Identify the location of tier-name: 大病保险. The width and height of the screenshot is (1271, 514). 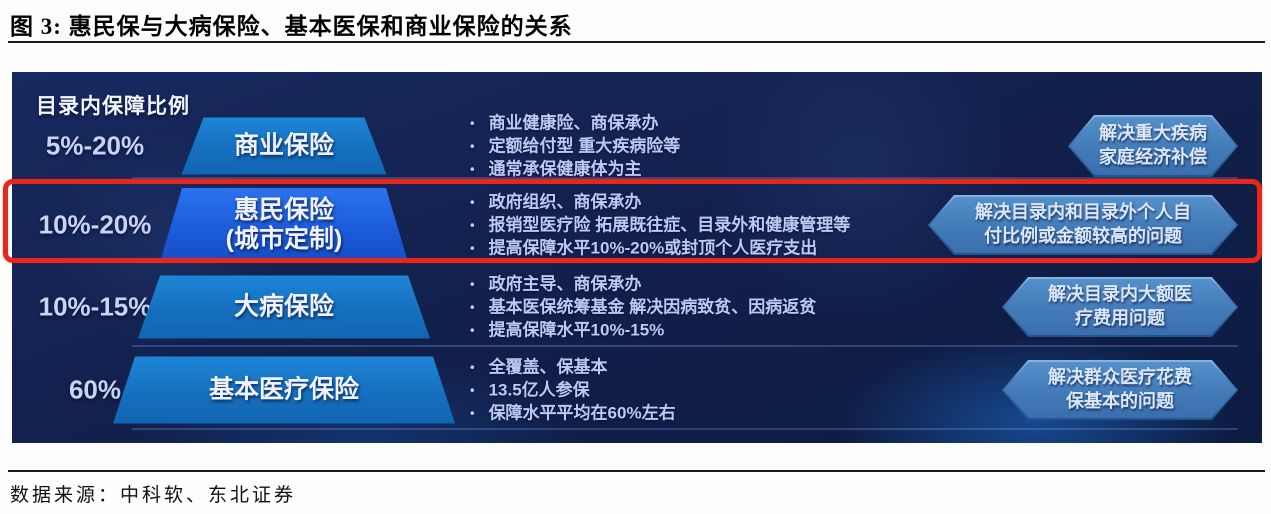
(283, 306).